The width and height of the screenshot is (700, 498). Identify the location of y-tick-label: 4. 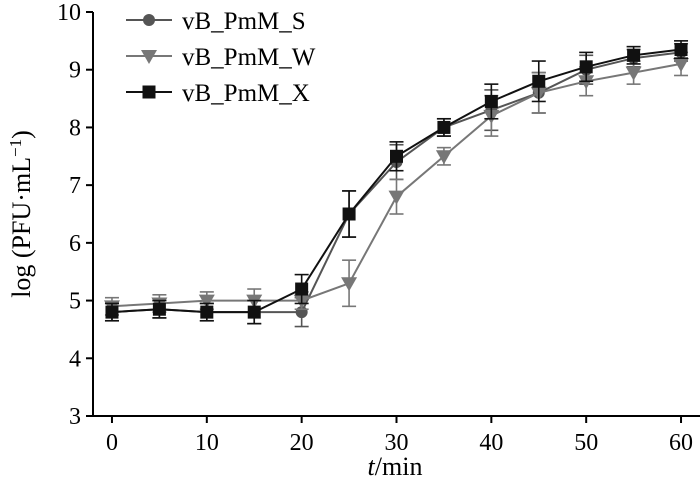
(75, 359).